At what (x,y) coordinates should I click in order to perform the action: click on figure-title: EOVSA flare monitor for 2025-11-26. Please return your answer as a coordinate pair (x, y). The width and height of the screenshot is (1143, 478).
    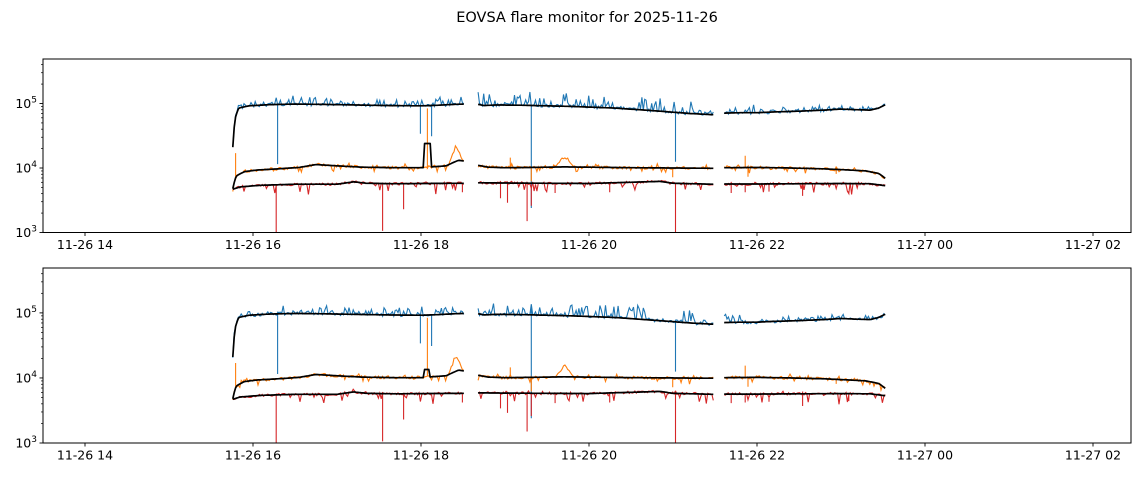
    Looking at the image, I should click on (587, 18).